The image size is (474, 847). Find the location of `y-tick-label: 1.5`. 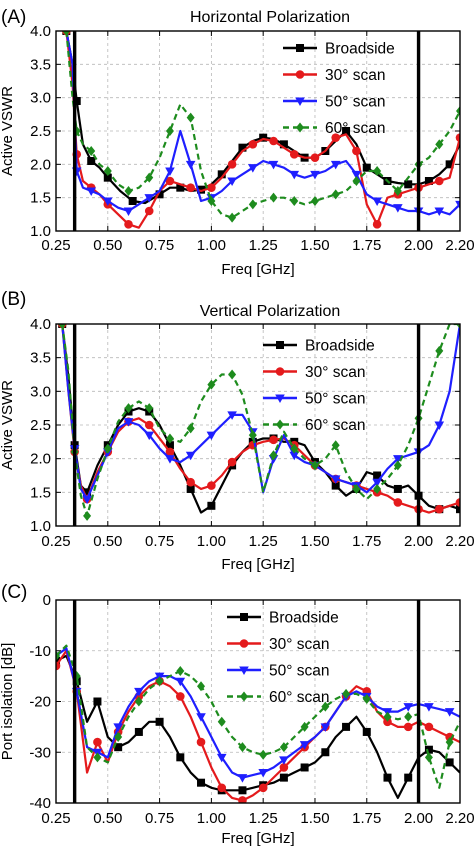

y-tick-label: 1.5 is located at coordinates (40, 198).